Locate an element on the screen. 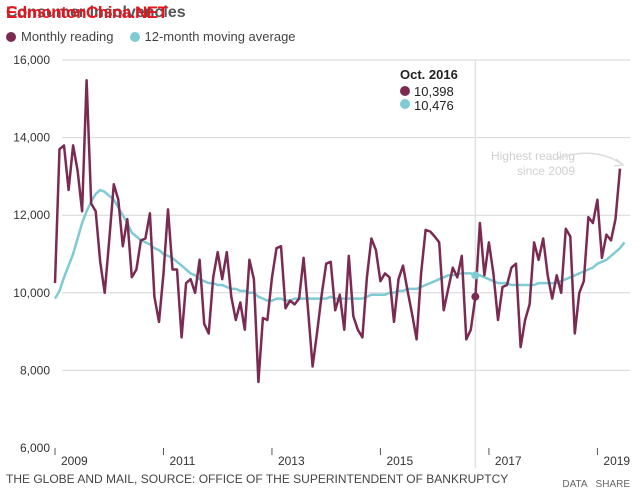  legend-swatch-monthly is located at coordinates (11, 36).